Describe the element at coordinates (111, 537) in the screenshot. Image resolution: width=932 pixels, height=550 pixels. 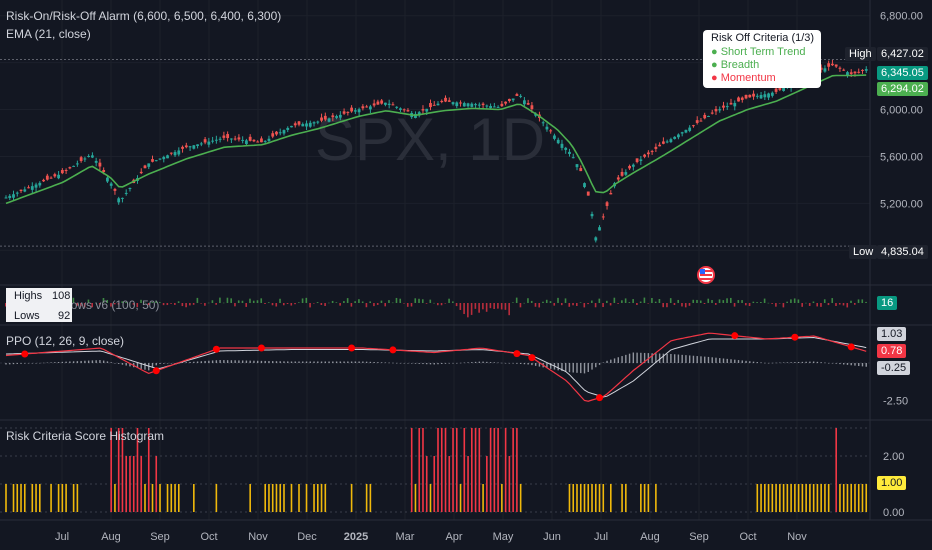
I see `time-tick-label: Aug` at that location.